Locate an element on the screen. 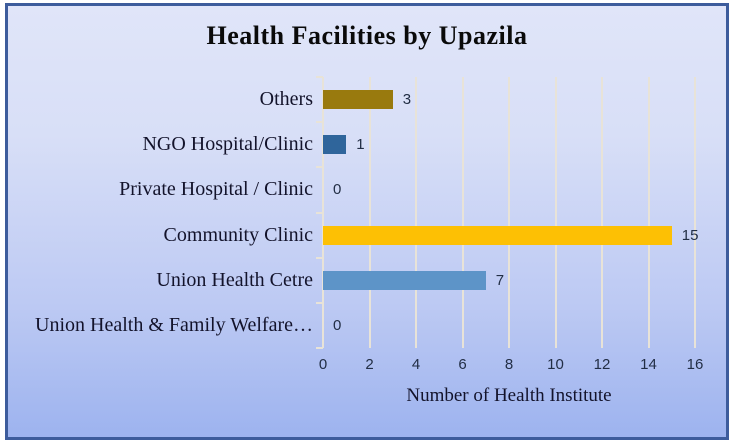  x-tick-label: 14 is located at coordinates (648, 364).